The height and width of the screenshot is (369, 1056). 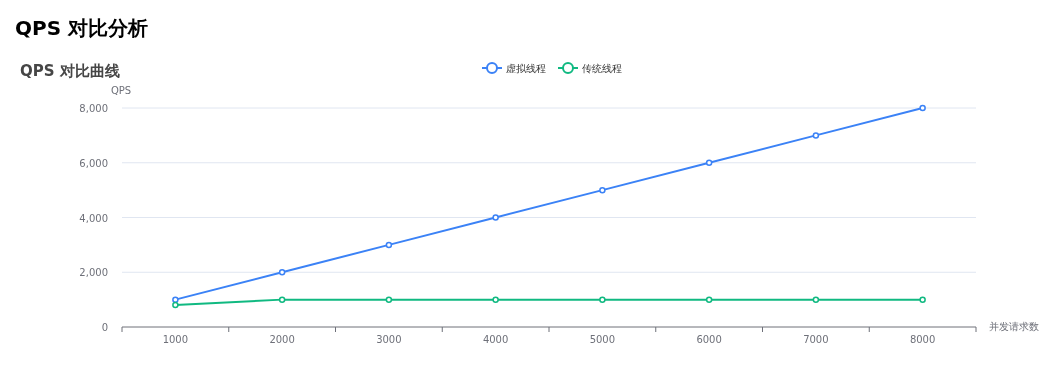 I want to click on x-tick-label: 8000, so click(x=922, y=339).